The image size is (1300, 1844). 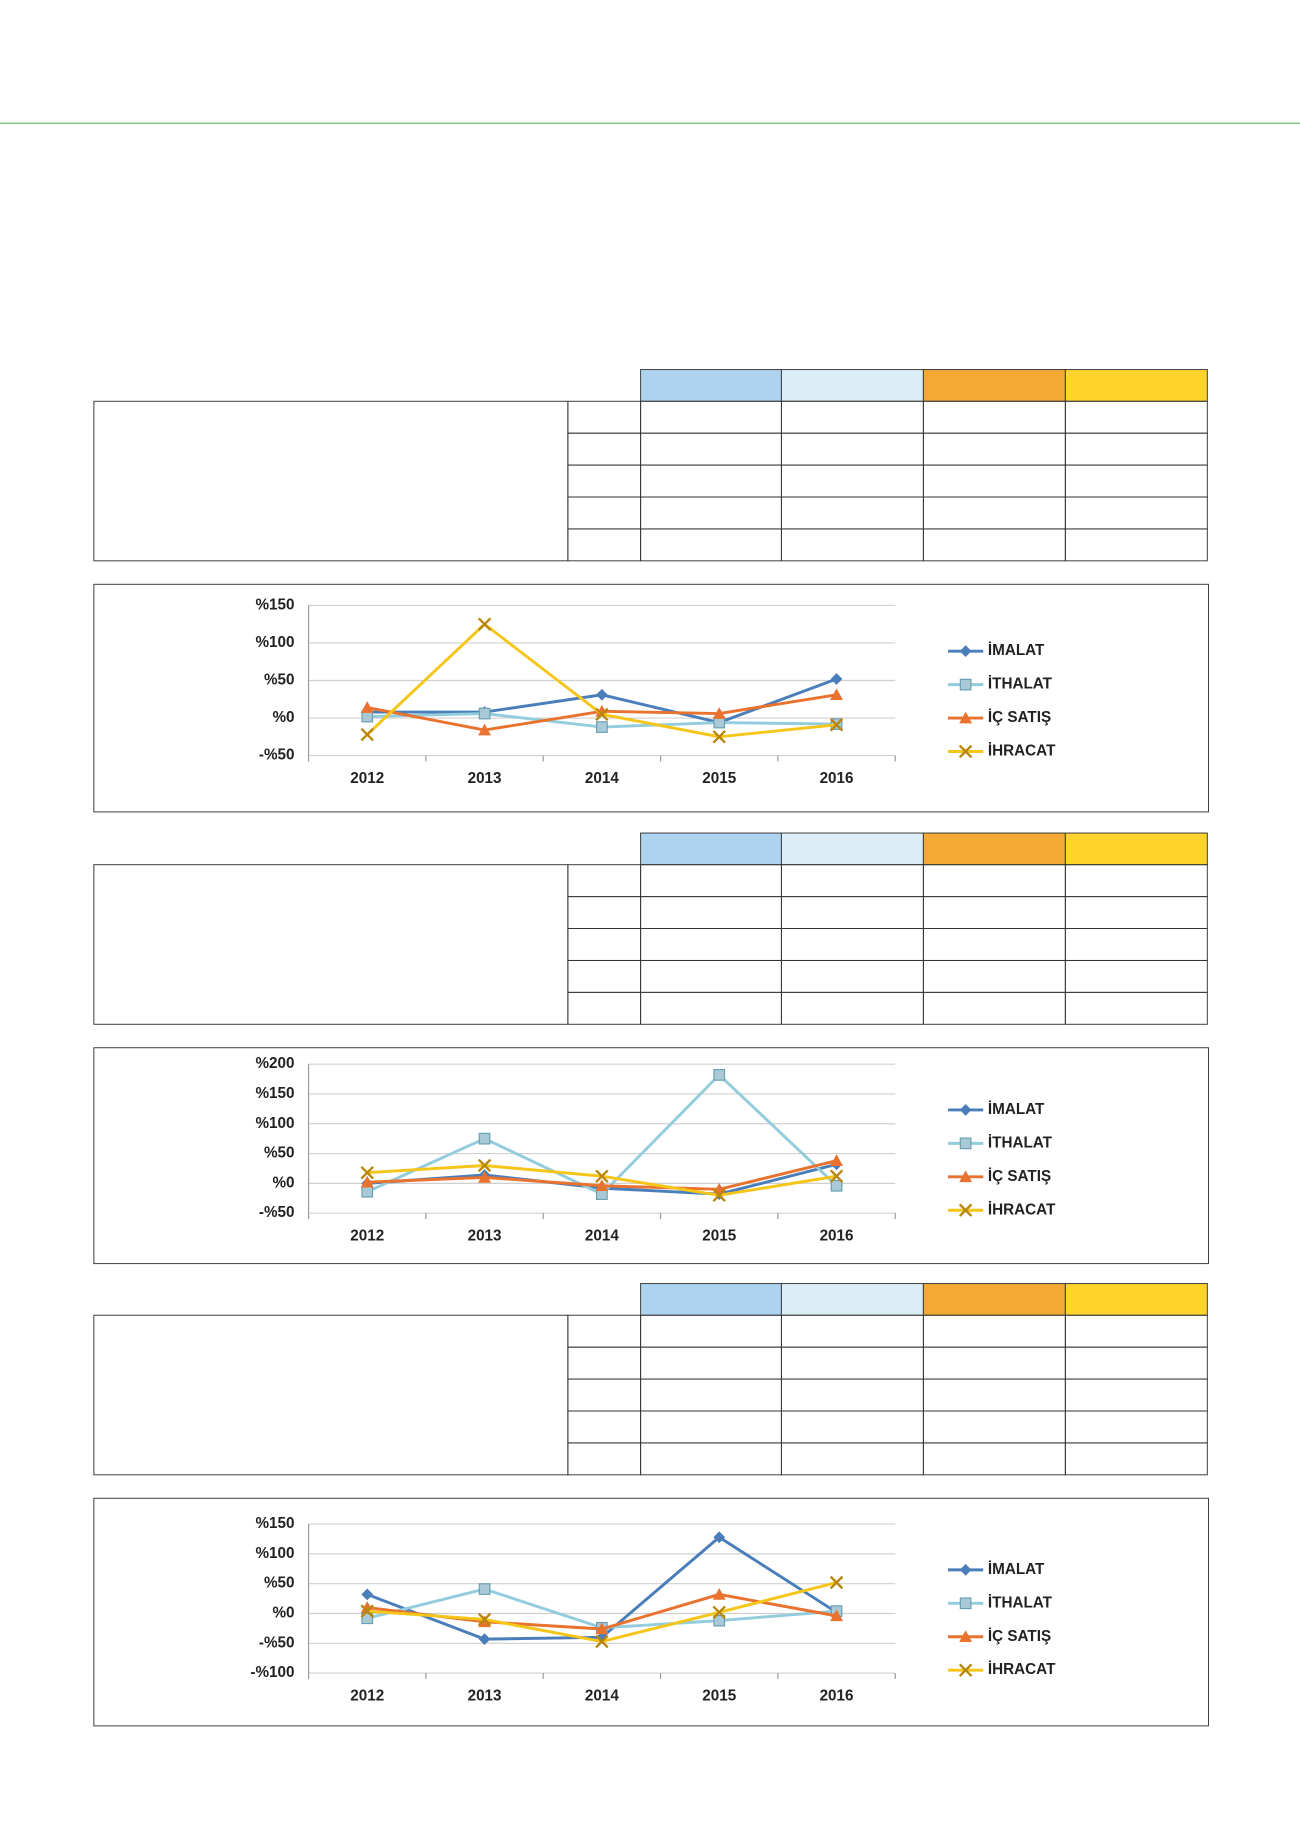 I want to click on label-cell, so click(x=331, y=1395).